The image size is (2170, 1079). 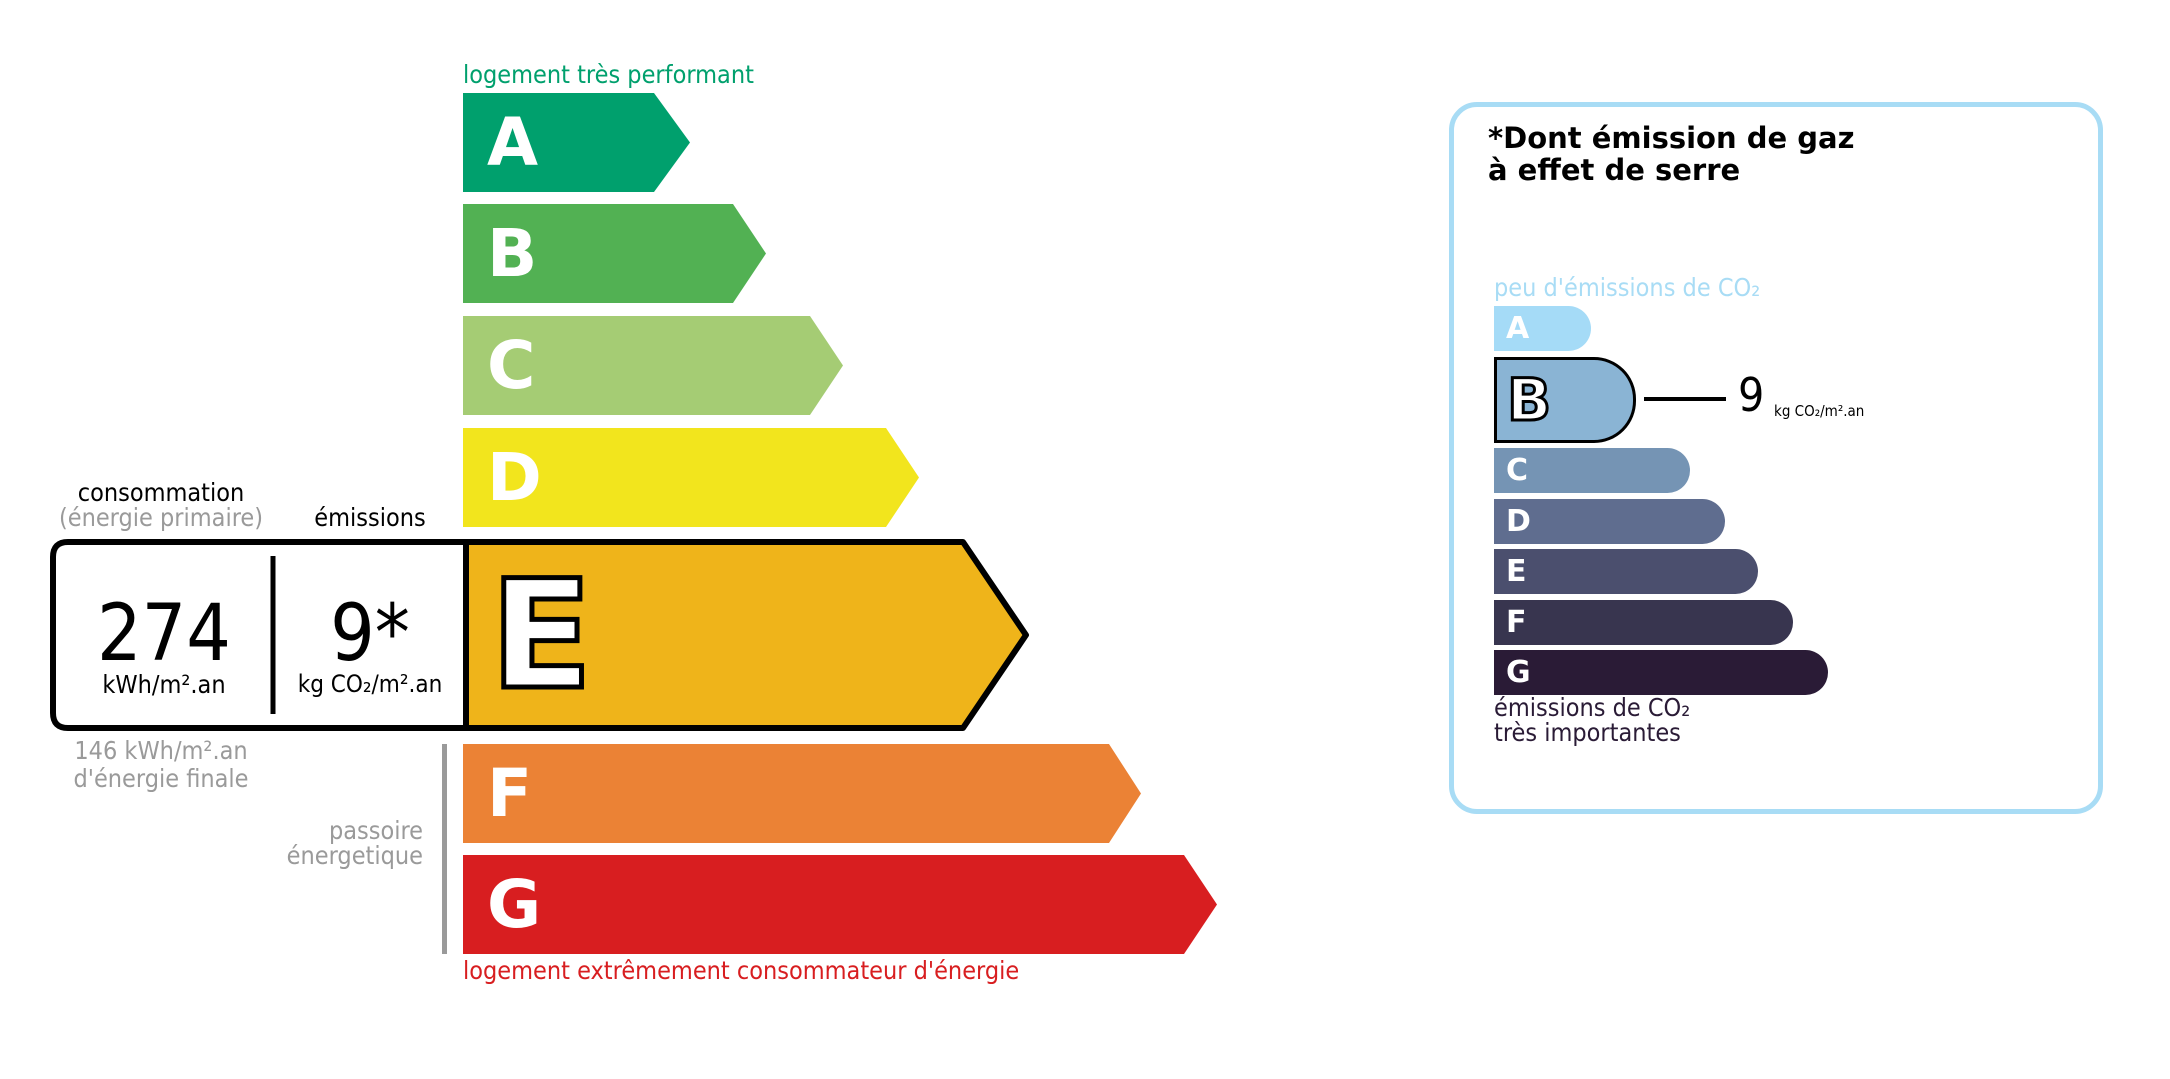 What do you see at coordinates (161, 750) in the screenshot?
I see `final-energy-value: 146 kWh/m².an` at bounding box center [161, 750].